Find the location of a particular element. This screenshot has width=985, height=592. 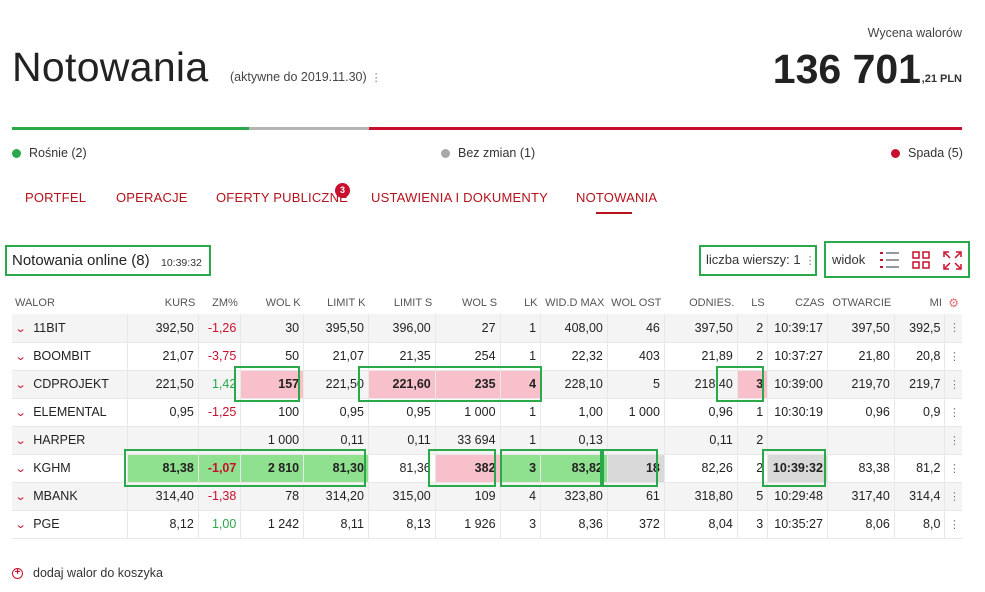

cell: 10:39:32 is located at coordinates (797, 468).